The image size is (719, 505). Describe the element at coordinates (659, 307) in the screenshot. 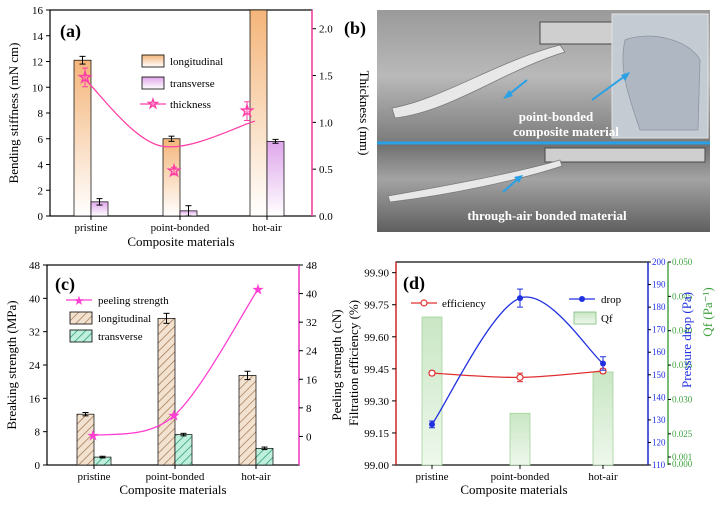

I see `d-y2tick-label-7: 180` at that location.